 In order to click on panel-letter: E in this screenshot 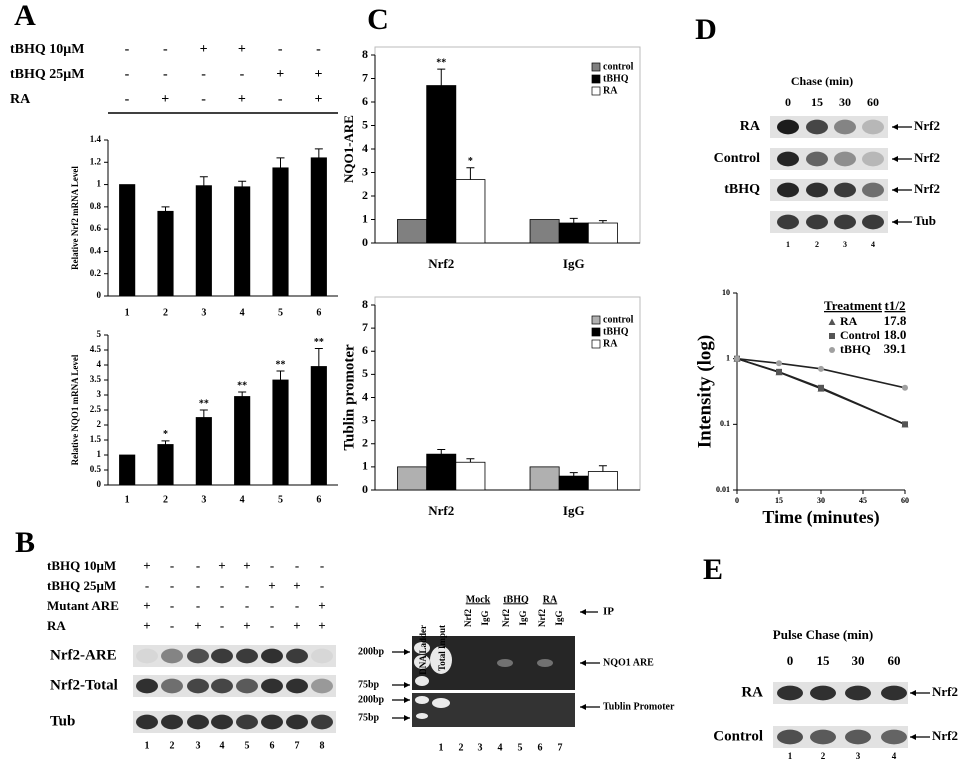, I will do `click(713, 569)`.